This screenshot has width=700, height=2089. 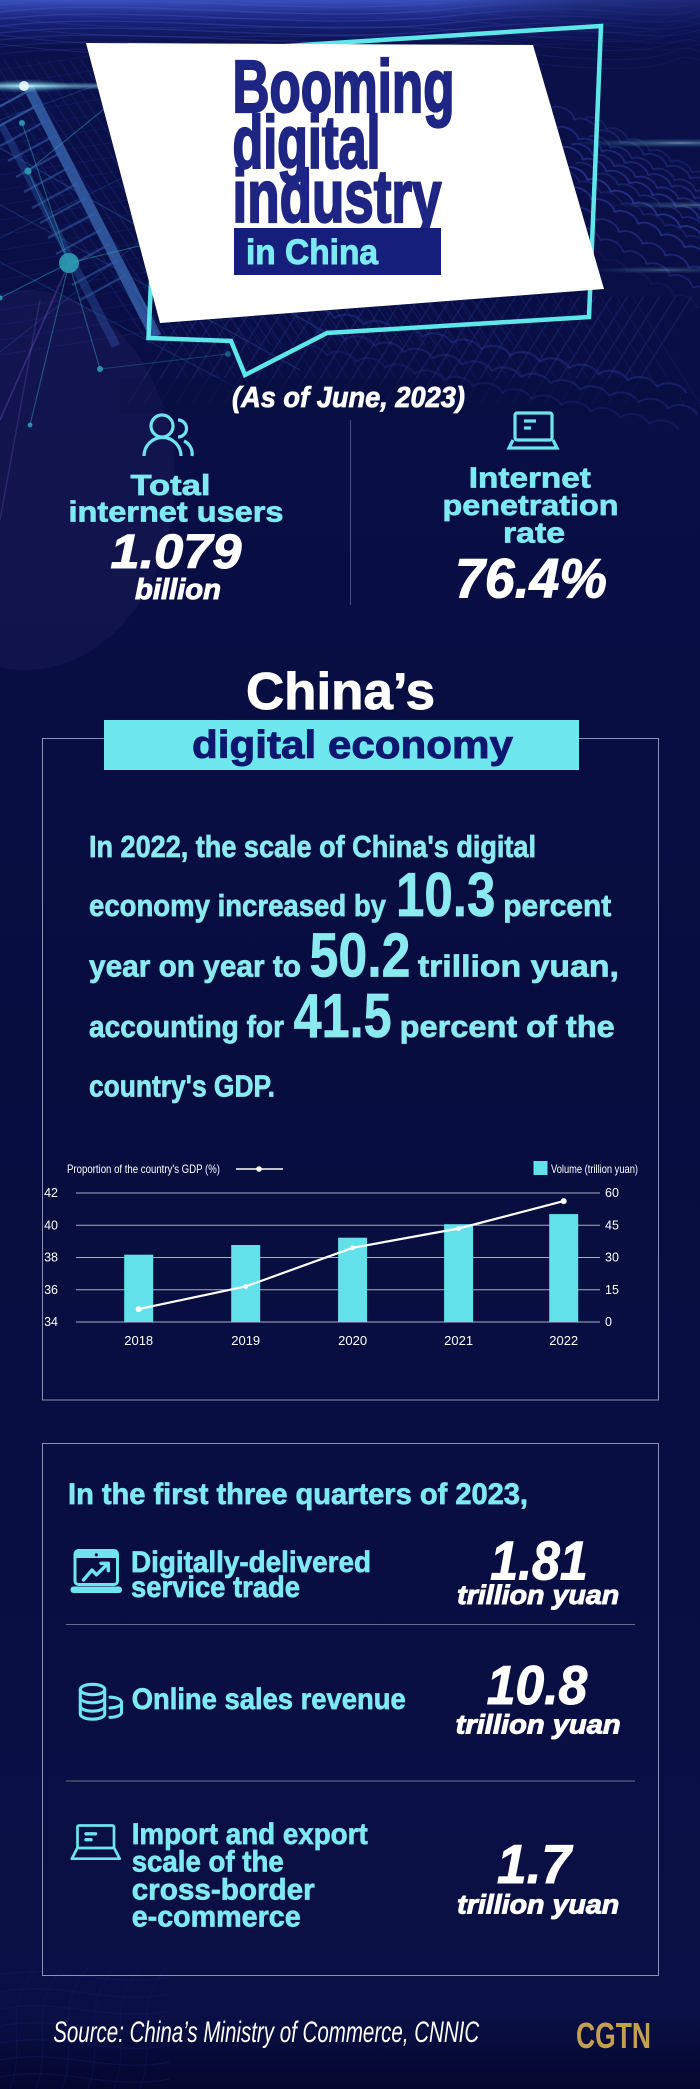 I want to click on svg-text: 10.3, so click(x=445, y=895).